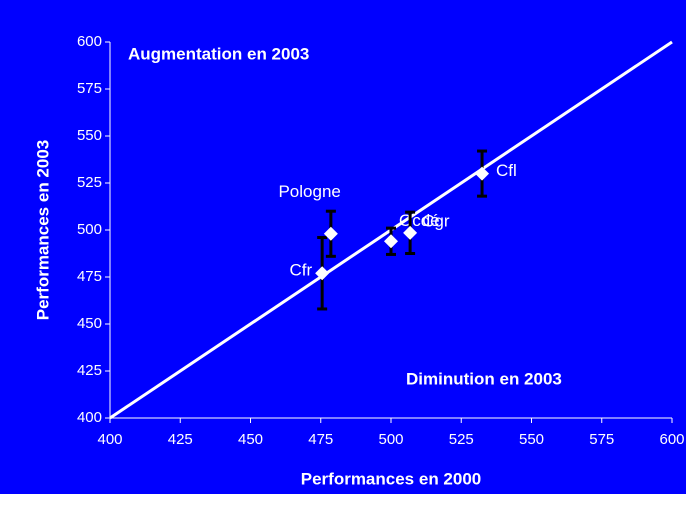  Describe the element at coordinates (89, 88) in the screenshot. I see `y-tick-label: 575` at that location.